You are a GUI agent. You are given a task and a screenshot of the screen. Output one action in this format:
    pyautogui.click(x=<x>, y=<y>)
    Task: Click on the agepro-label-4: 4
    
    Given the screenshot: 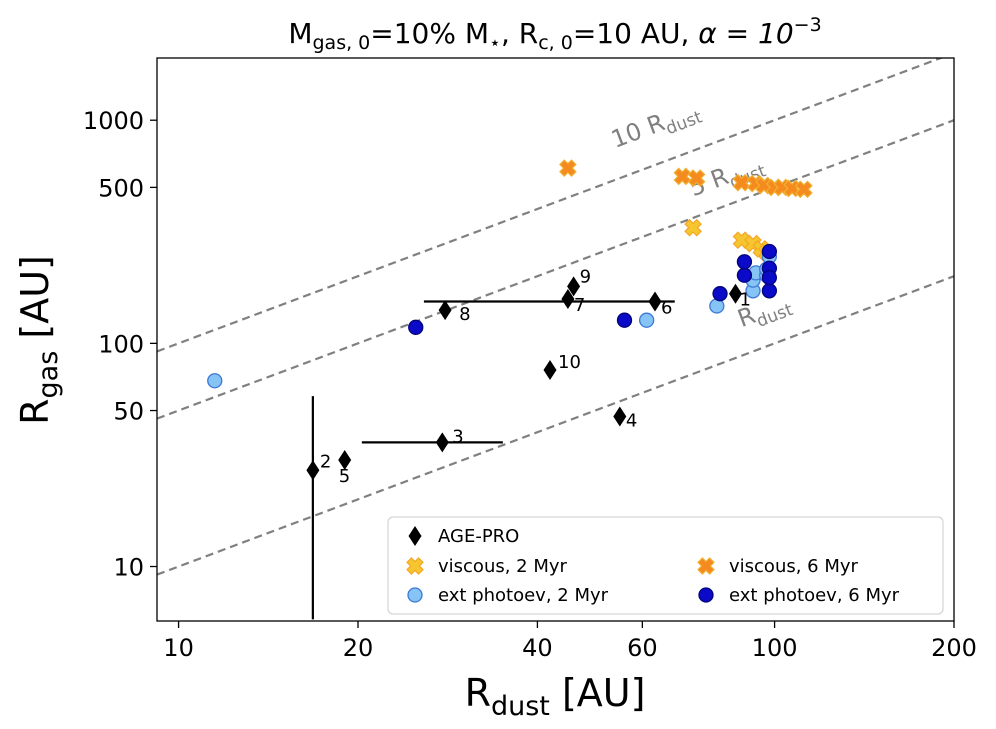 What is the action you would take?
    pyautogui.click(x=631, y=421)
    